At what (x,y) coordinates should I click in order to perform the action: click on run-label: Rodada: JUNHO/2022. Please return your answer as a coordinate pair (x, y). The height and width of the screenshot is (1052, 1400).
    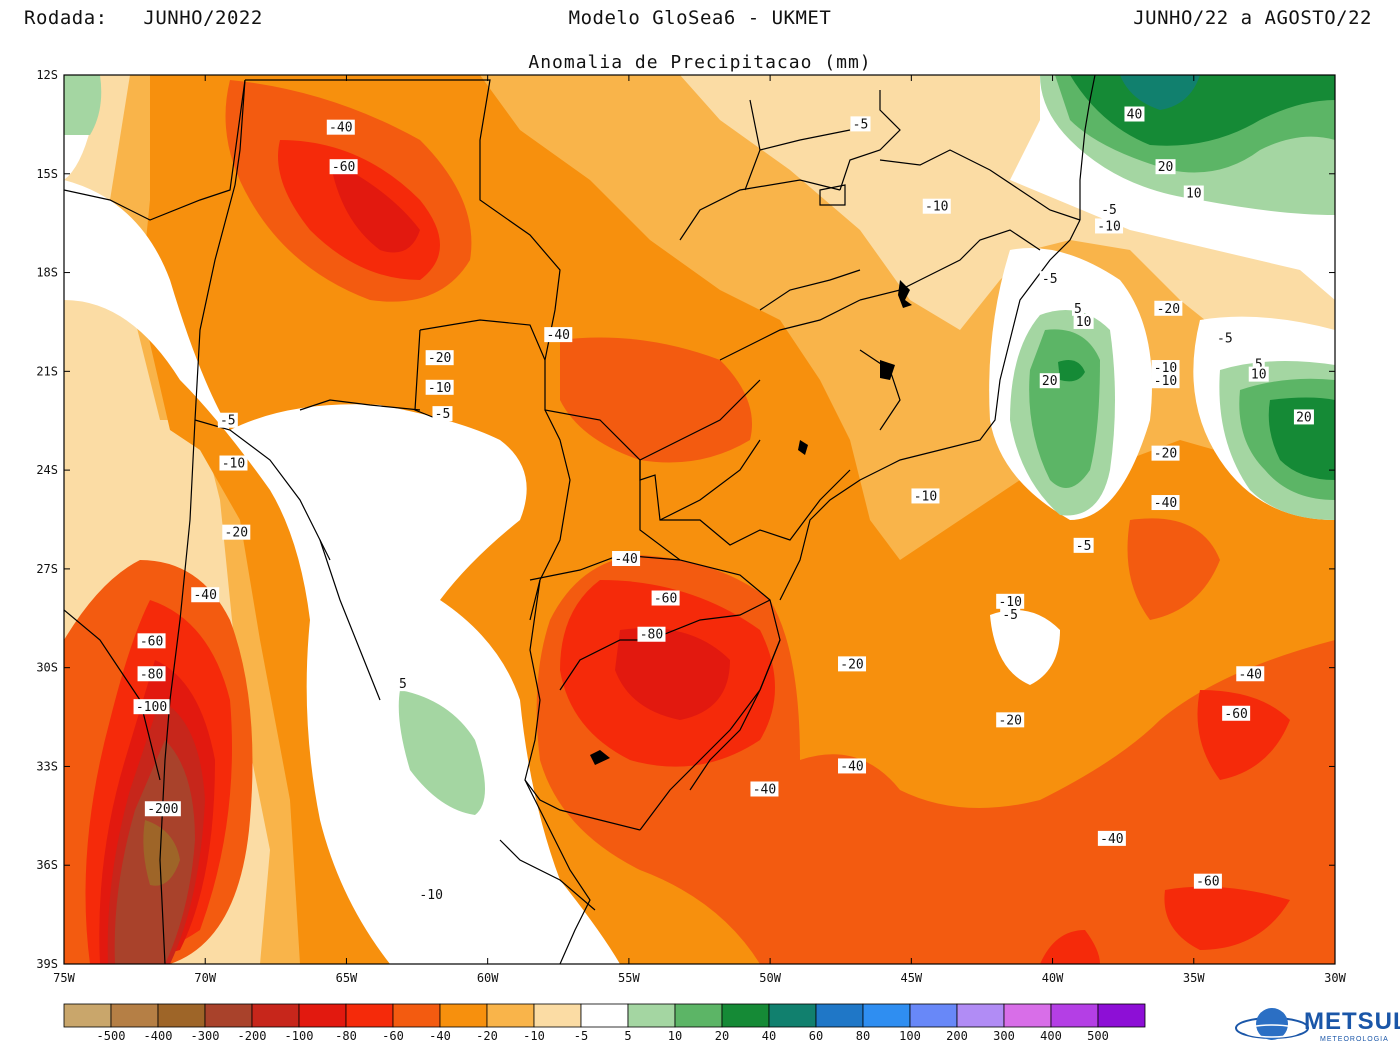
    Looking at the image, I should click on (143, 18).